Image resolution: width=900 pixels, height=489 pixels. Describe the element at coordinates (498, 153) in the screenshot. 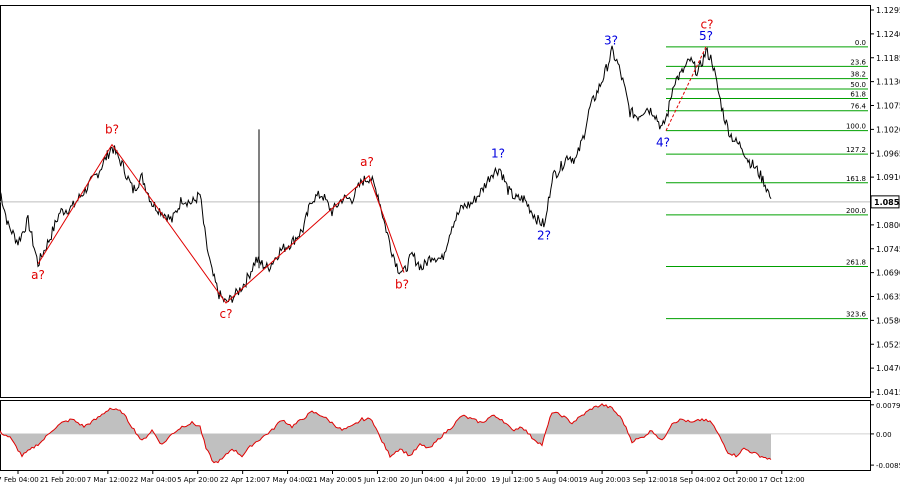

I see `wave-label: 1?` at that location.